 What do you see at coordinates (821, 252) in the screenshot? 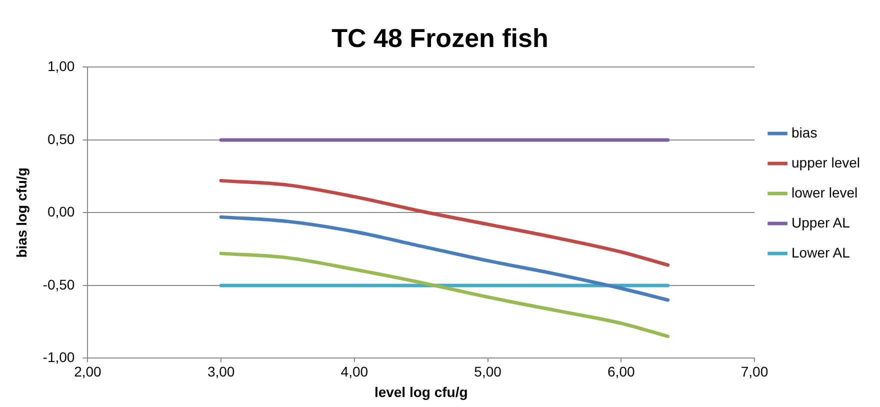
I see `legend-label: Lower AL` at bounding box center [821, 252].